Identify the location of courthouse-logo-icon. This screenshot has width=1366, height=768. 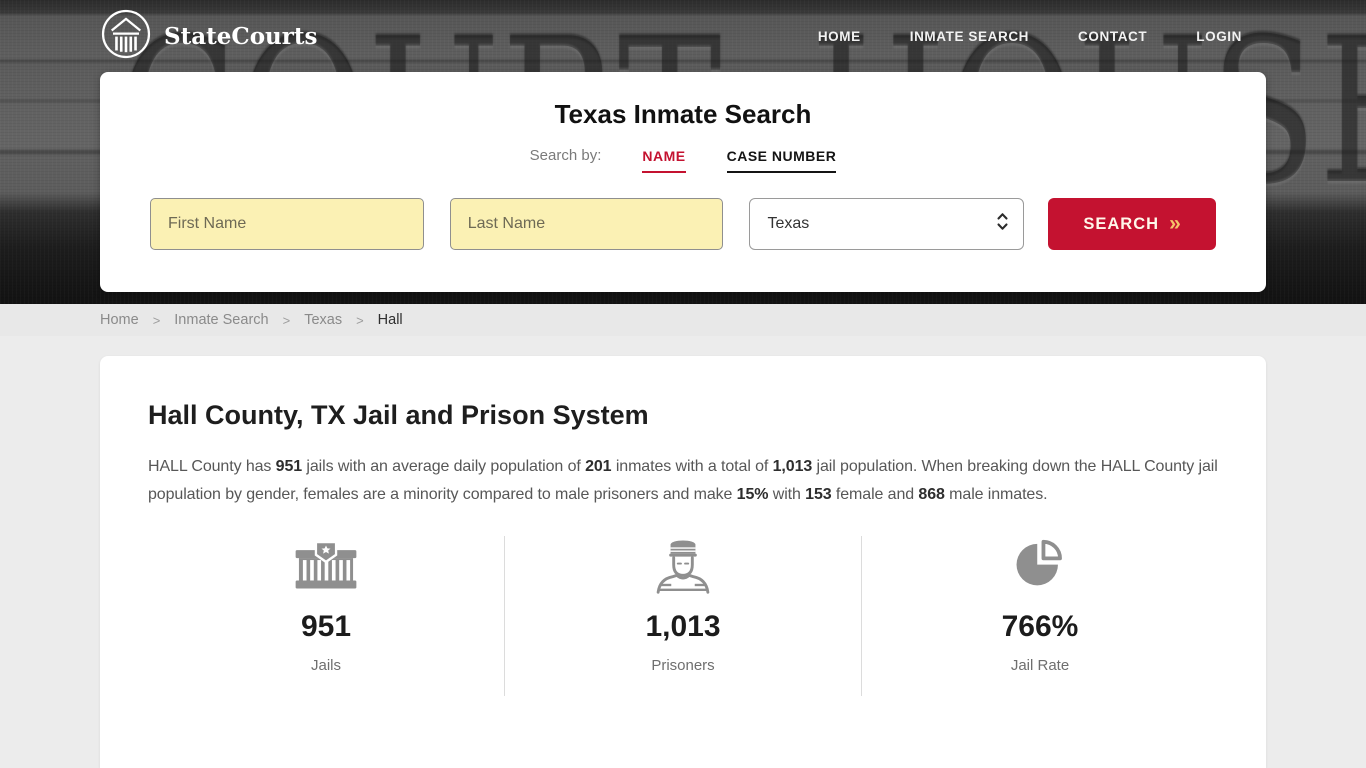
(126, 36).